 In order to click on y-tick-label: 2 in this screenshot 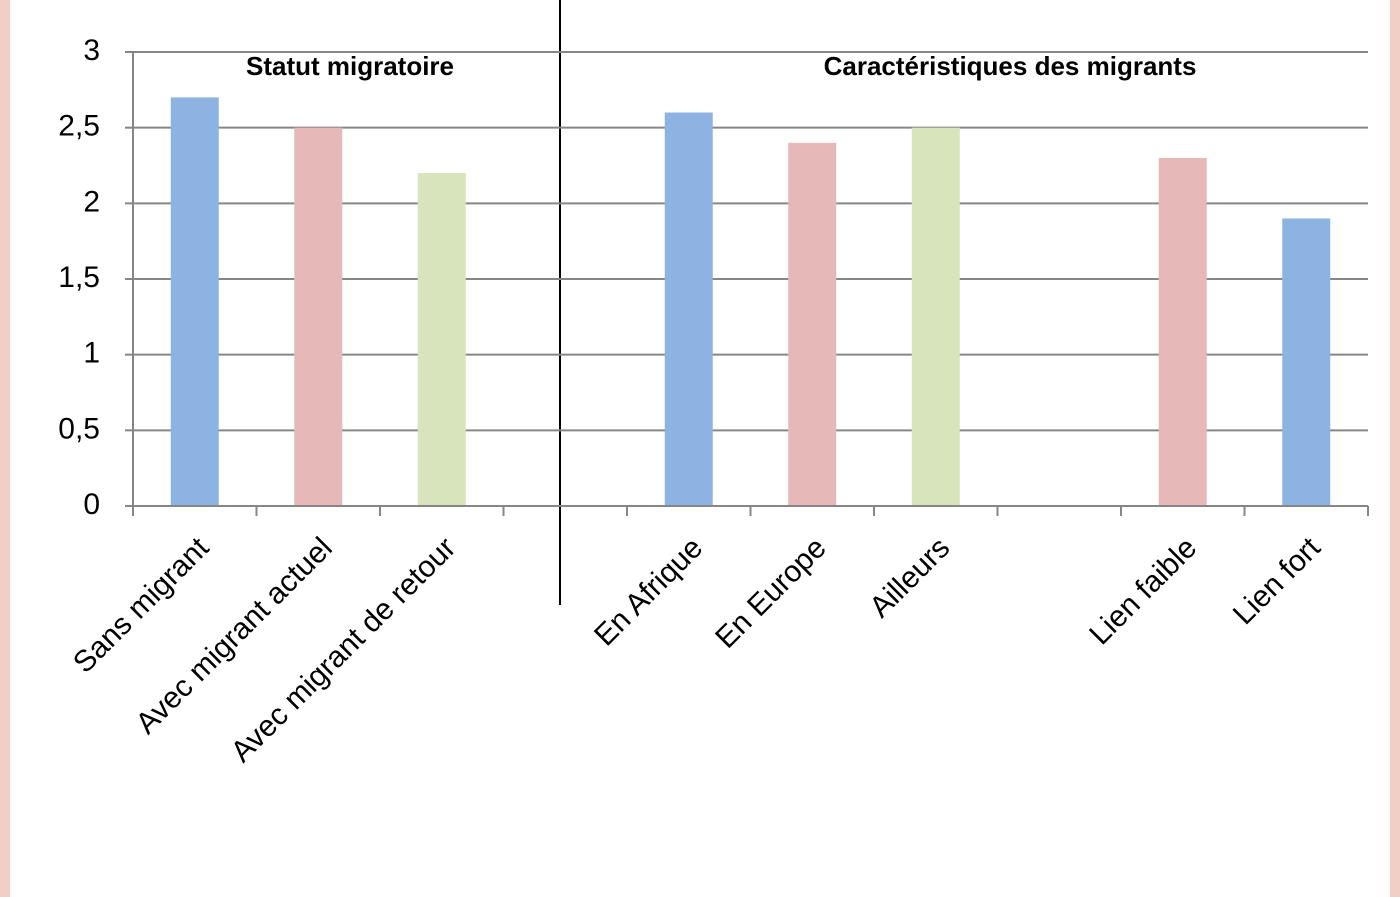, I will do `click(91, 201)`.